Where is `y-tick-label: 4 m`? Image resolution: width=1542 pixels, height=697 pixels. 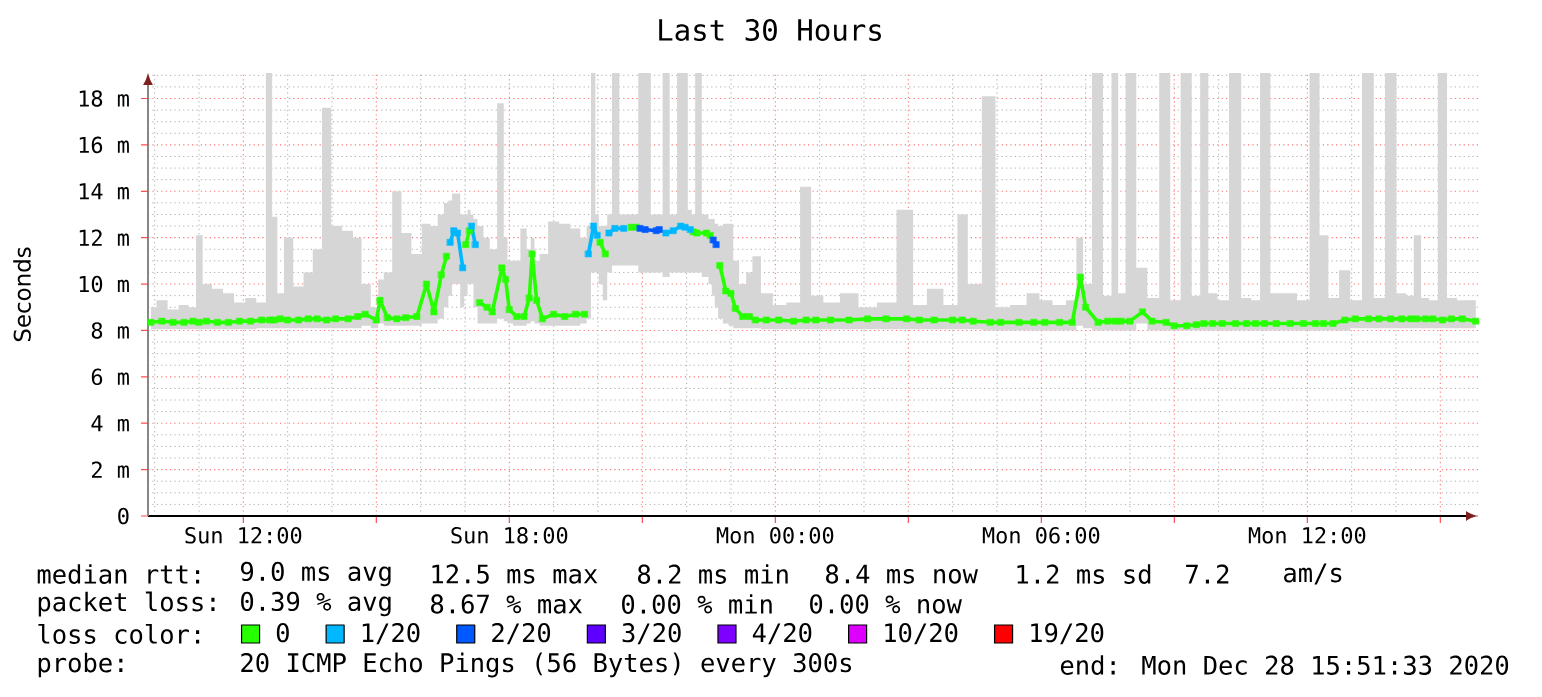
y-tick-label: 4 m is located at coordinates (110, 423).